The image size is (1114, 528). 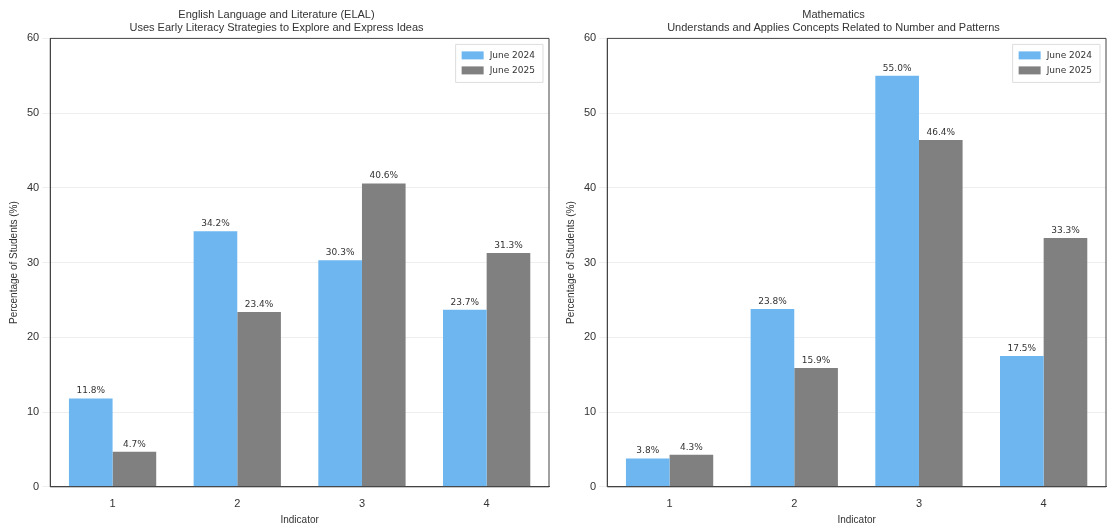 I want to click on data-label: 34.2%, so click(x=216, y=223).